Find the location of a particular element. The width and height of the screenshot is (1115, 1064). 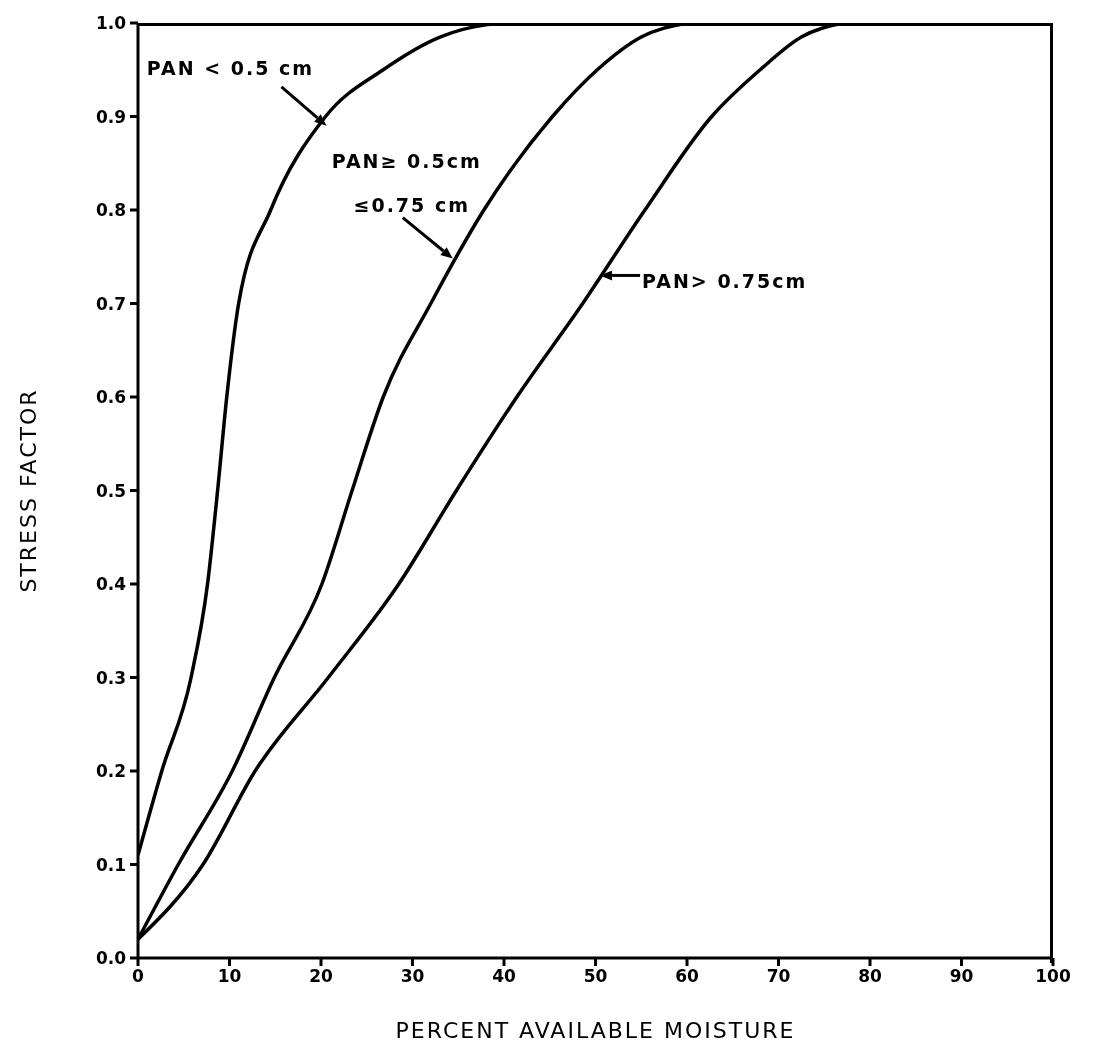

x-tick-label: 0 is located at coordinates (138, 976).